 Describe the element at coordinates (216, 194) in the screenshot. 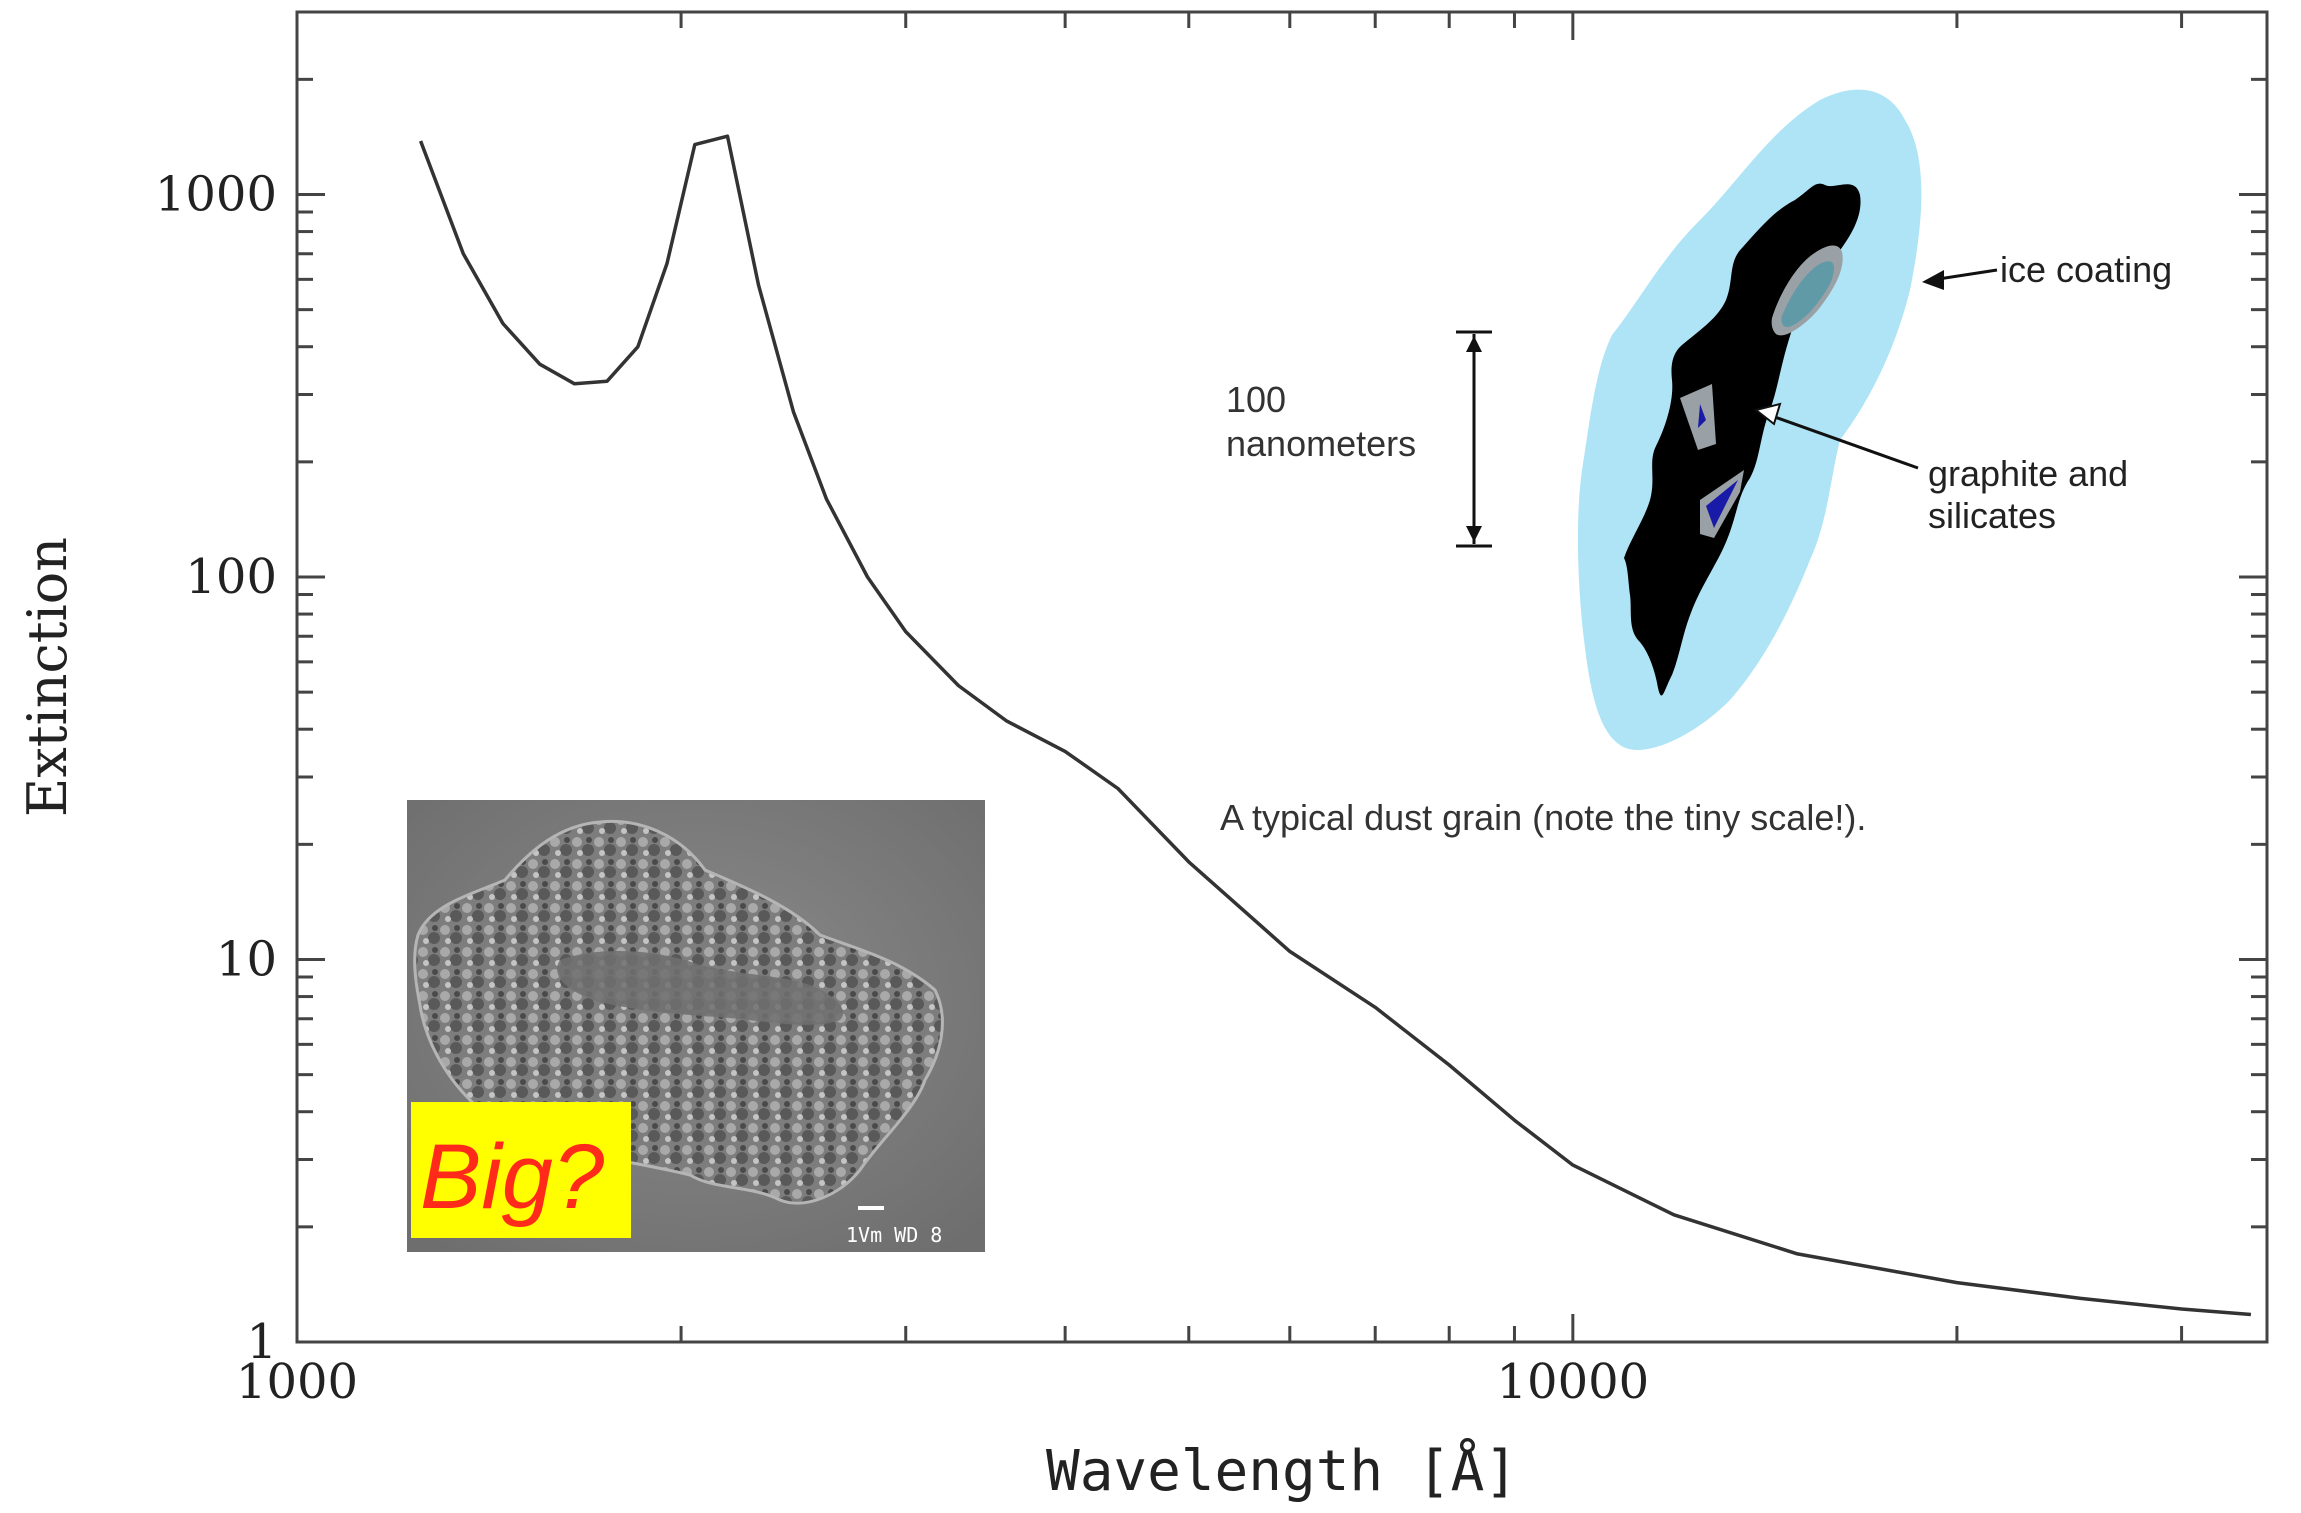

I see `y-tick-label: 1000` at that location.